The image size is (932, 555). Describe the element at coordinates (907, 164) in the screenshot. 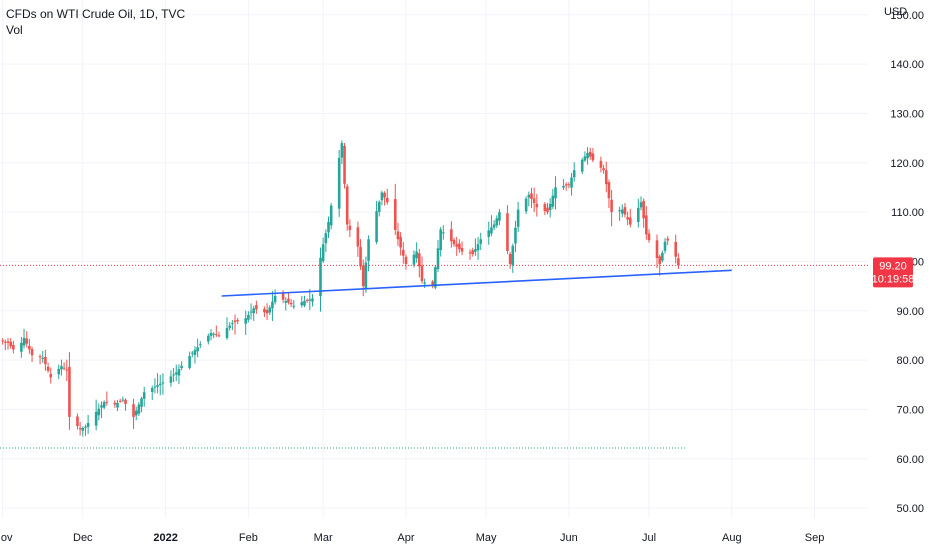

I see `price-tick-label: 120.00` at that location.